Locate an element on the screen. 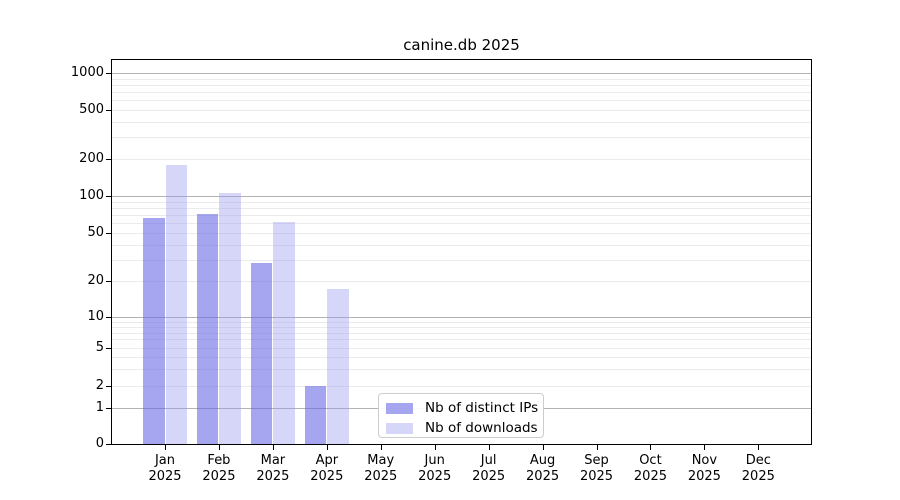  y-axis-tick-label: 5 is located at coordinates (99, 347).